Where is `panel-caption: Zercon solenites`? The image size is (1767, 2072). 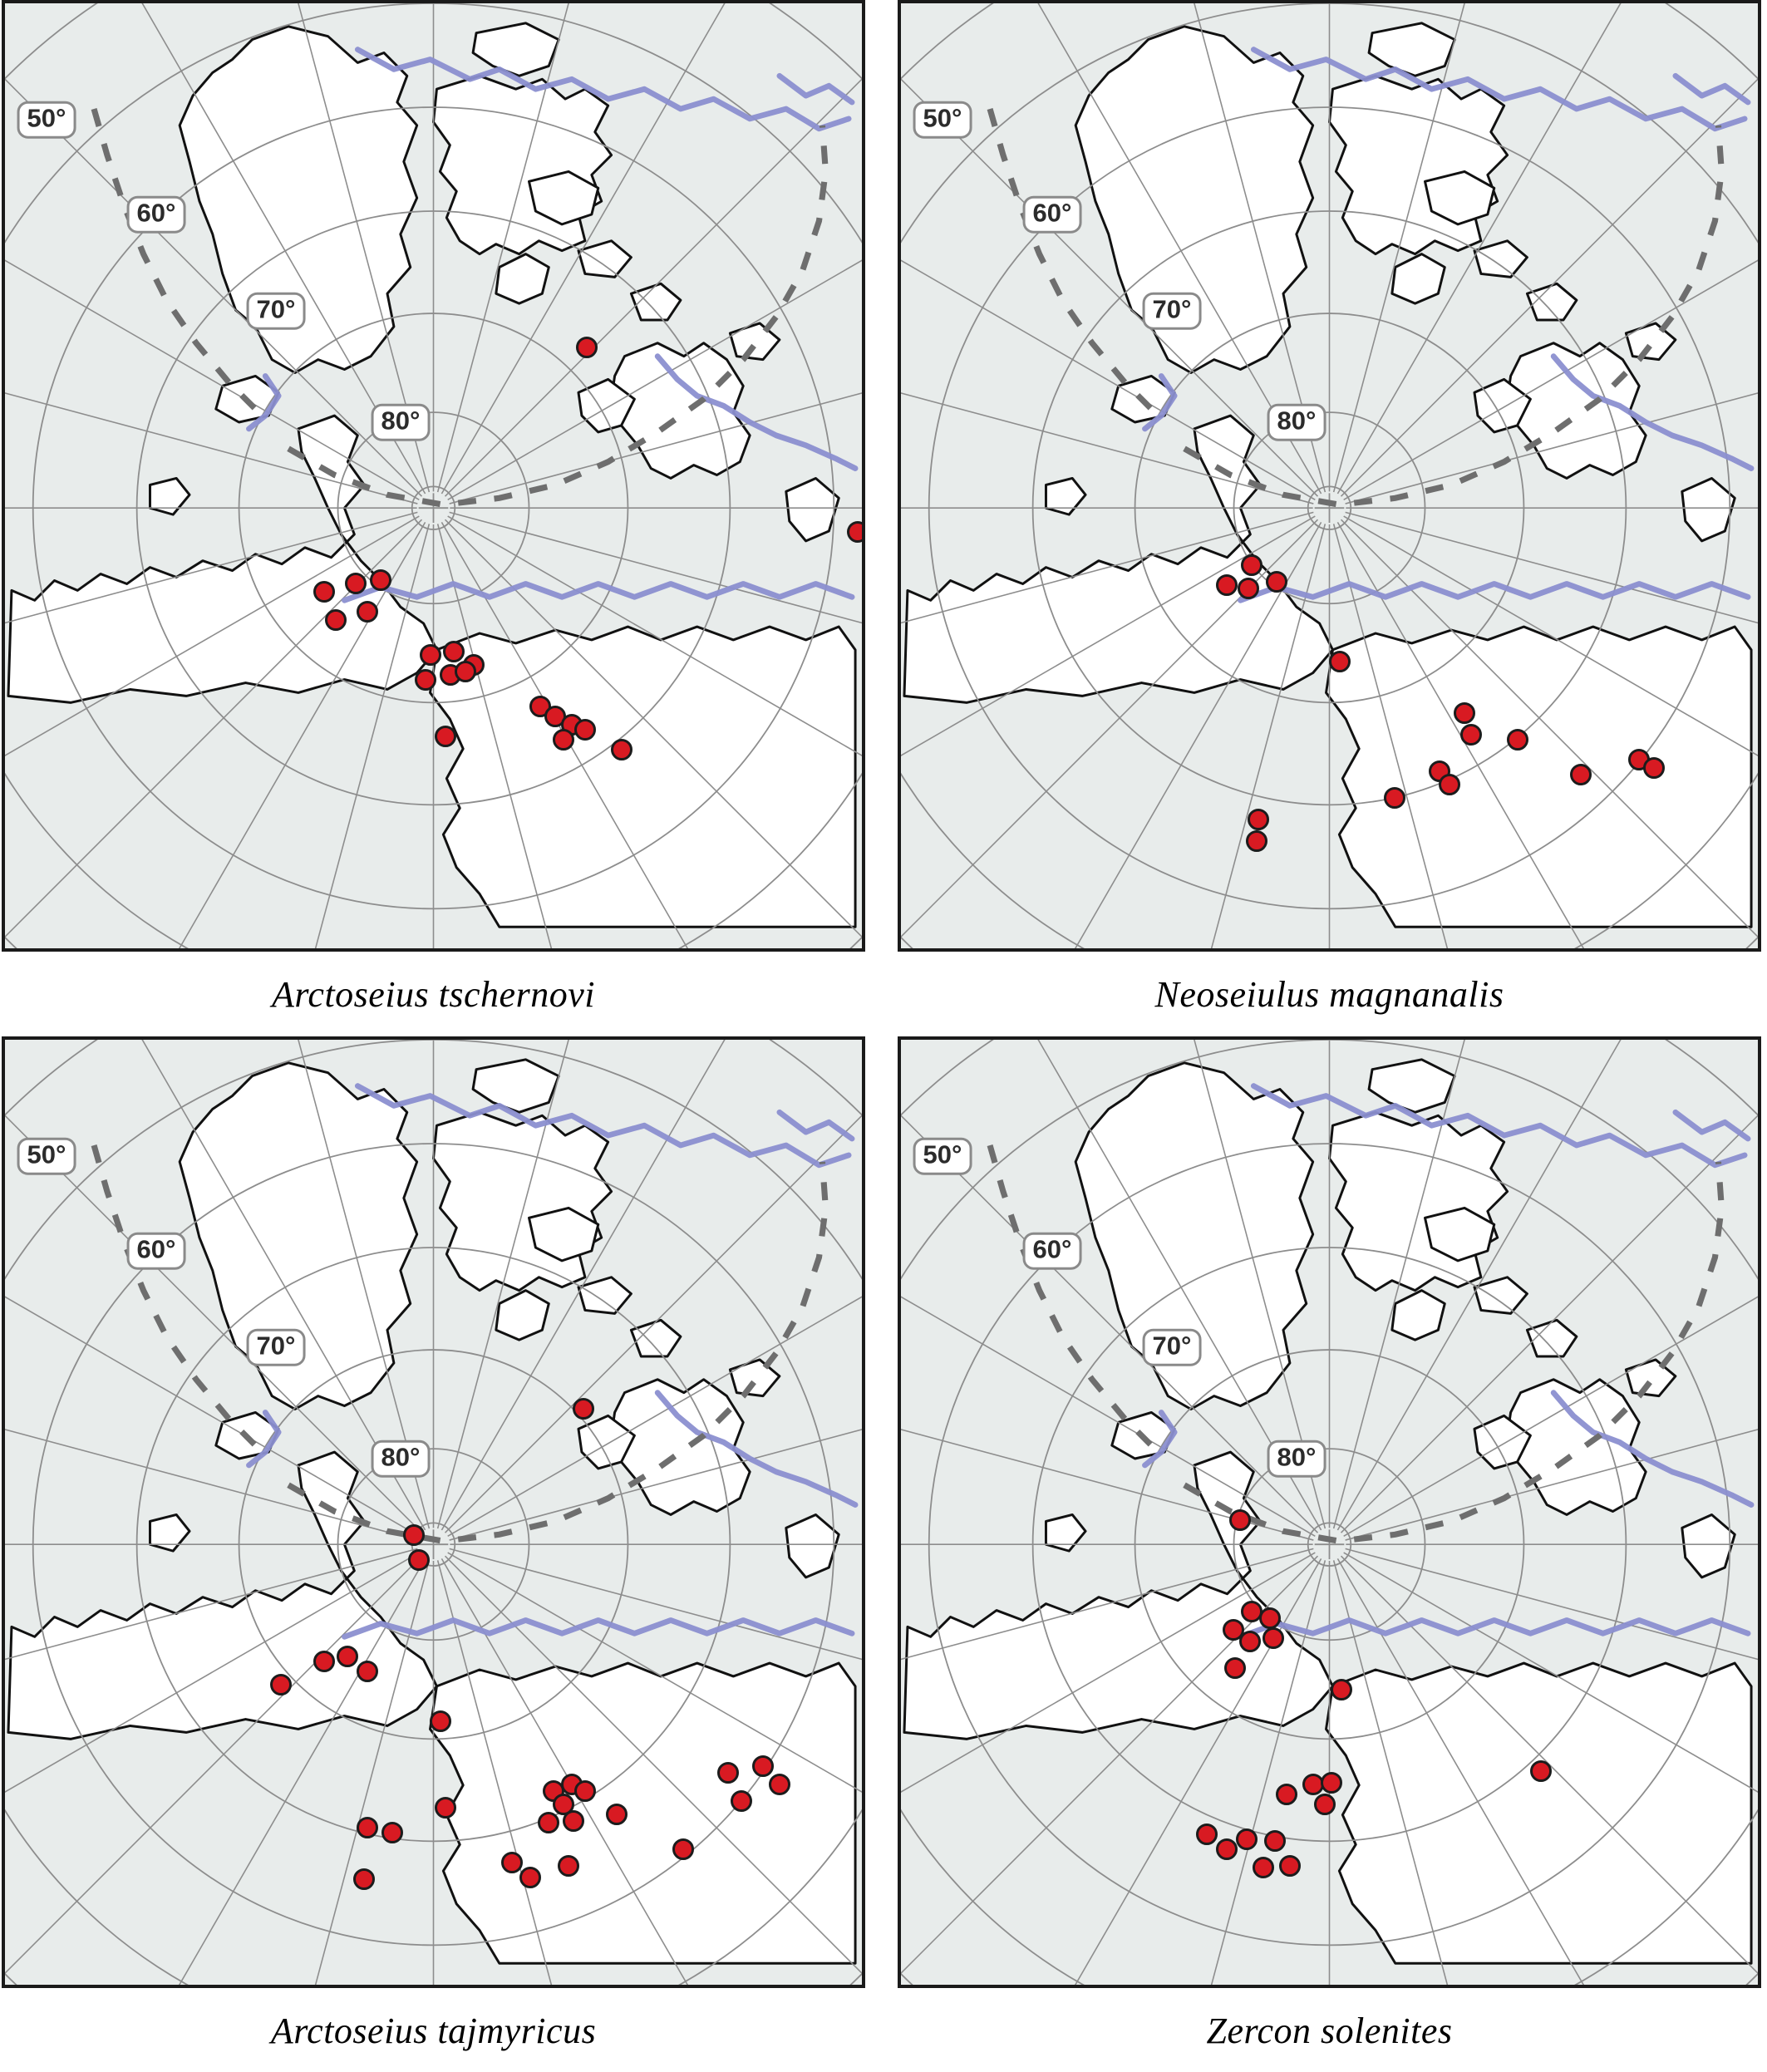 panel-caption: Zercon solenites is located at coordinates (1329, 2030).